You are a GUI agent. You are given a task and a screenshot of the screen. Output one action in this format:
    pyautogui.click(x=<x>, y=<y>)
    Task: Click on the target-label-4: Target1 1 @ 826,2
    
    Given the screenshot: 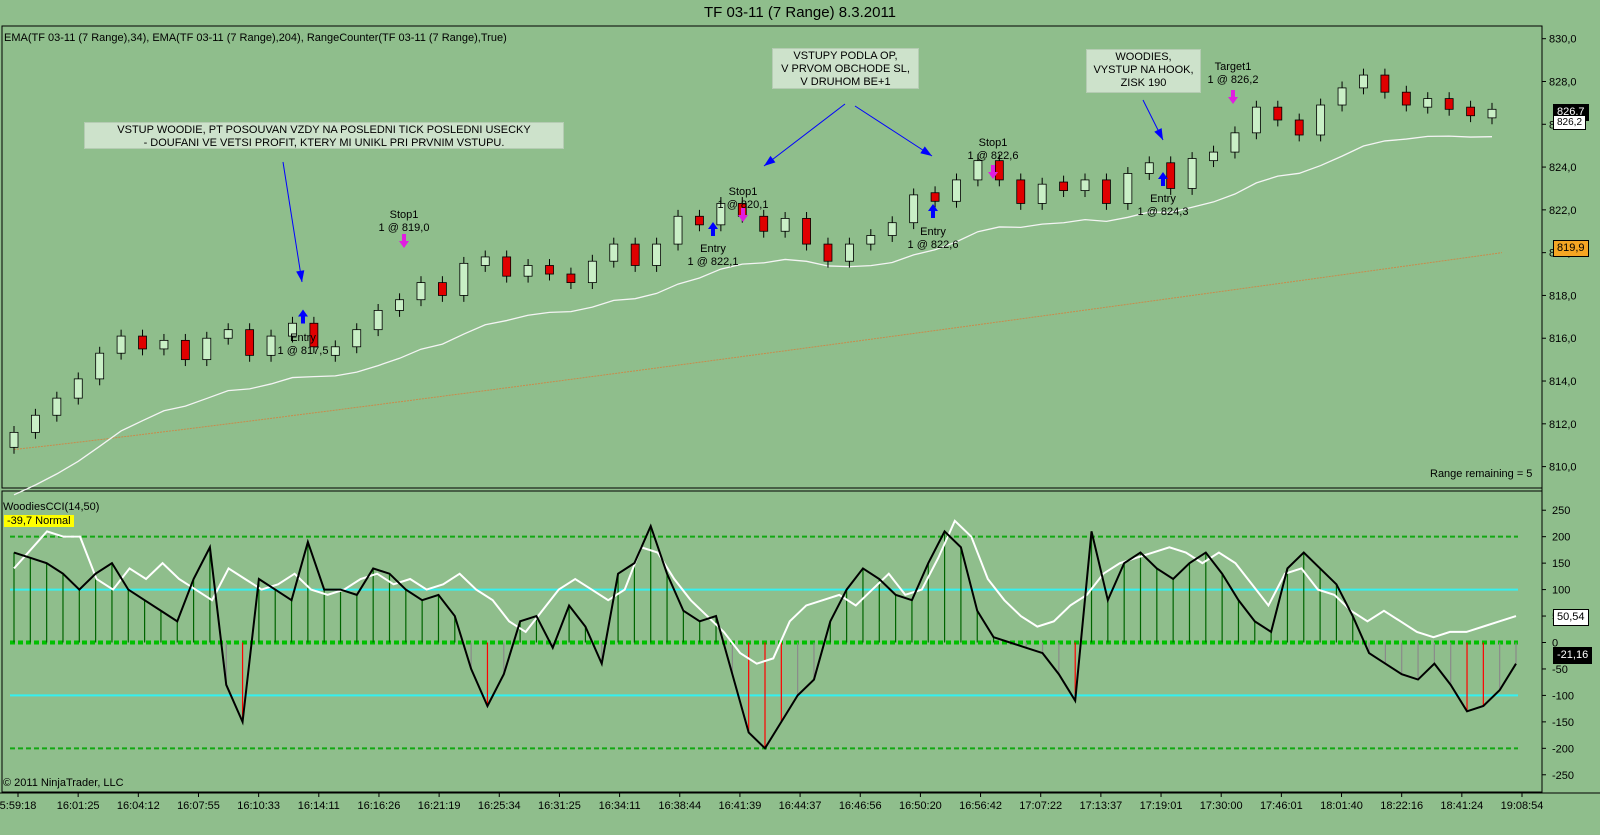 What is the action you would take?
    pyautogui.click(x=1233, y=73)
    